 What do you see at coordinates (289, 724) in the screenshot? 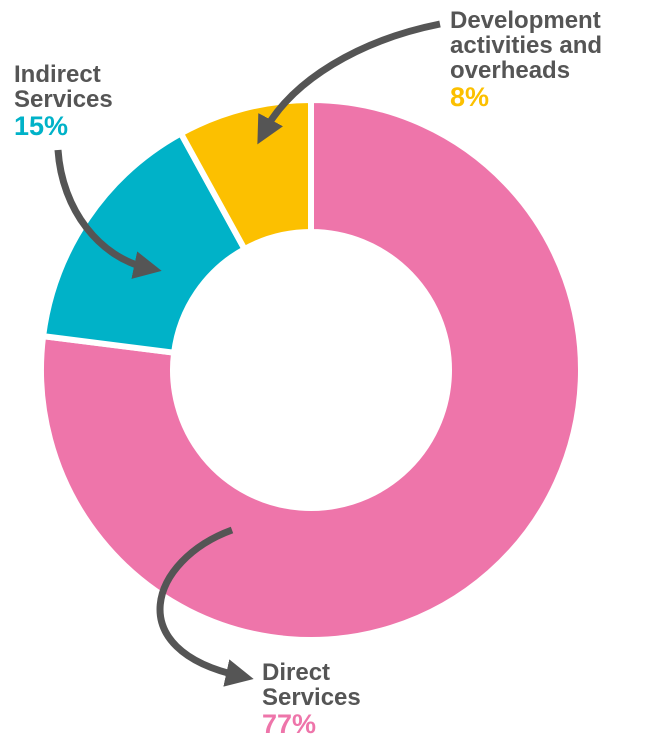
I see `value-label: 77%` at bounding box center [289, 724].